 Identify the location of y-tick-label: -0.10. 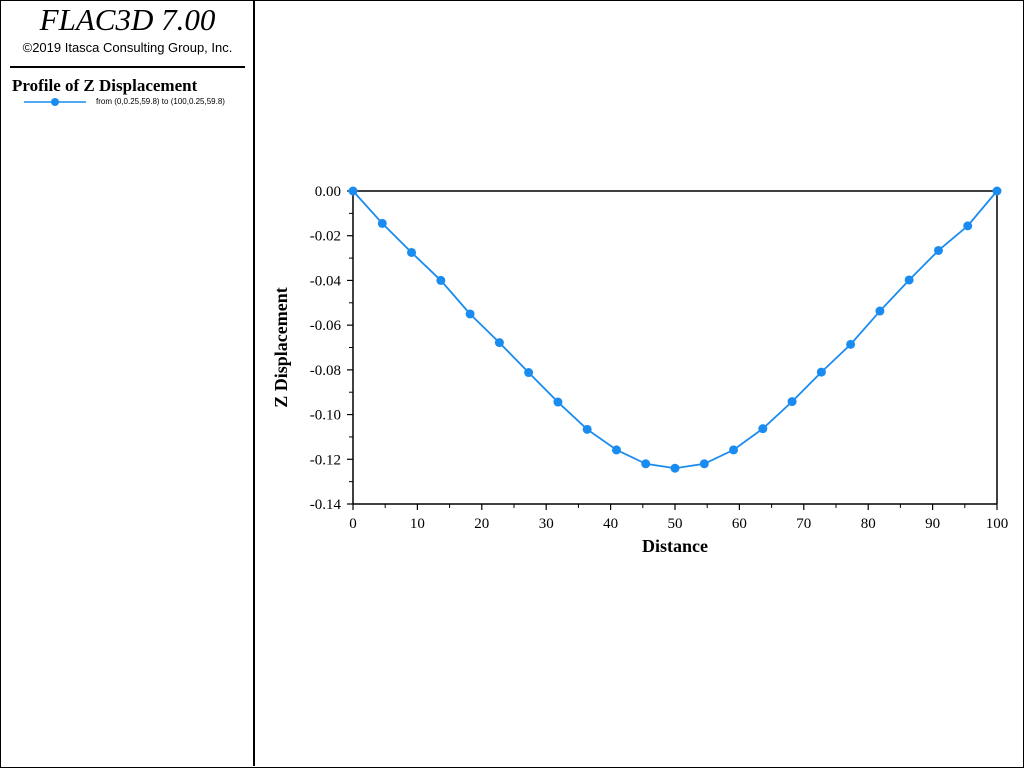
(325, 416).